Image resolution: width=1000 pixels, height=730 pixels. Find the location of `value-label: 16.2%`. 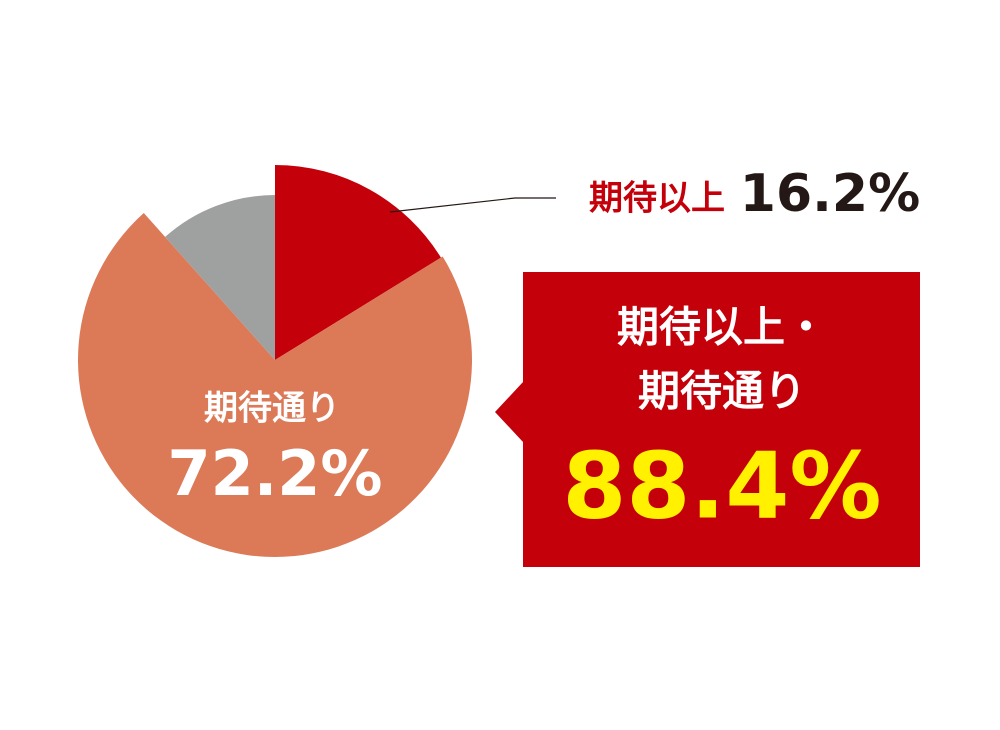

value-label: 16.2% is located at coordinates (830, 194).